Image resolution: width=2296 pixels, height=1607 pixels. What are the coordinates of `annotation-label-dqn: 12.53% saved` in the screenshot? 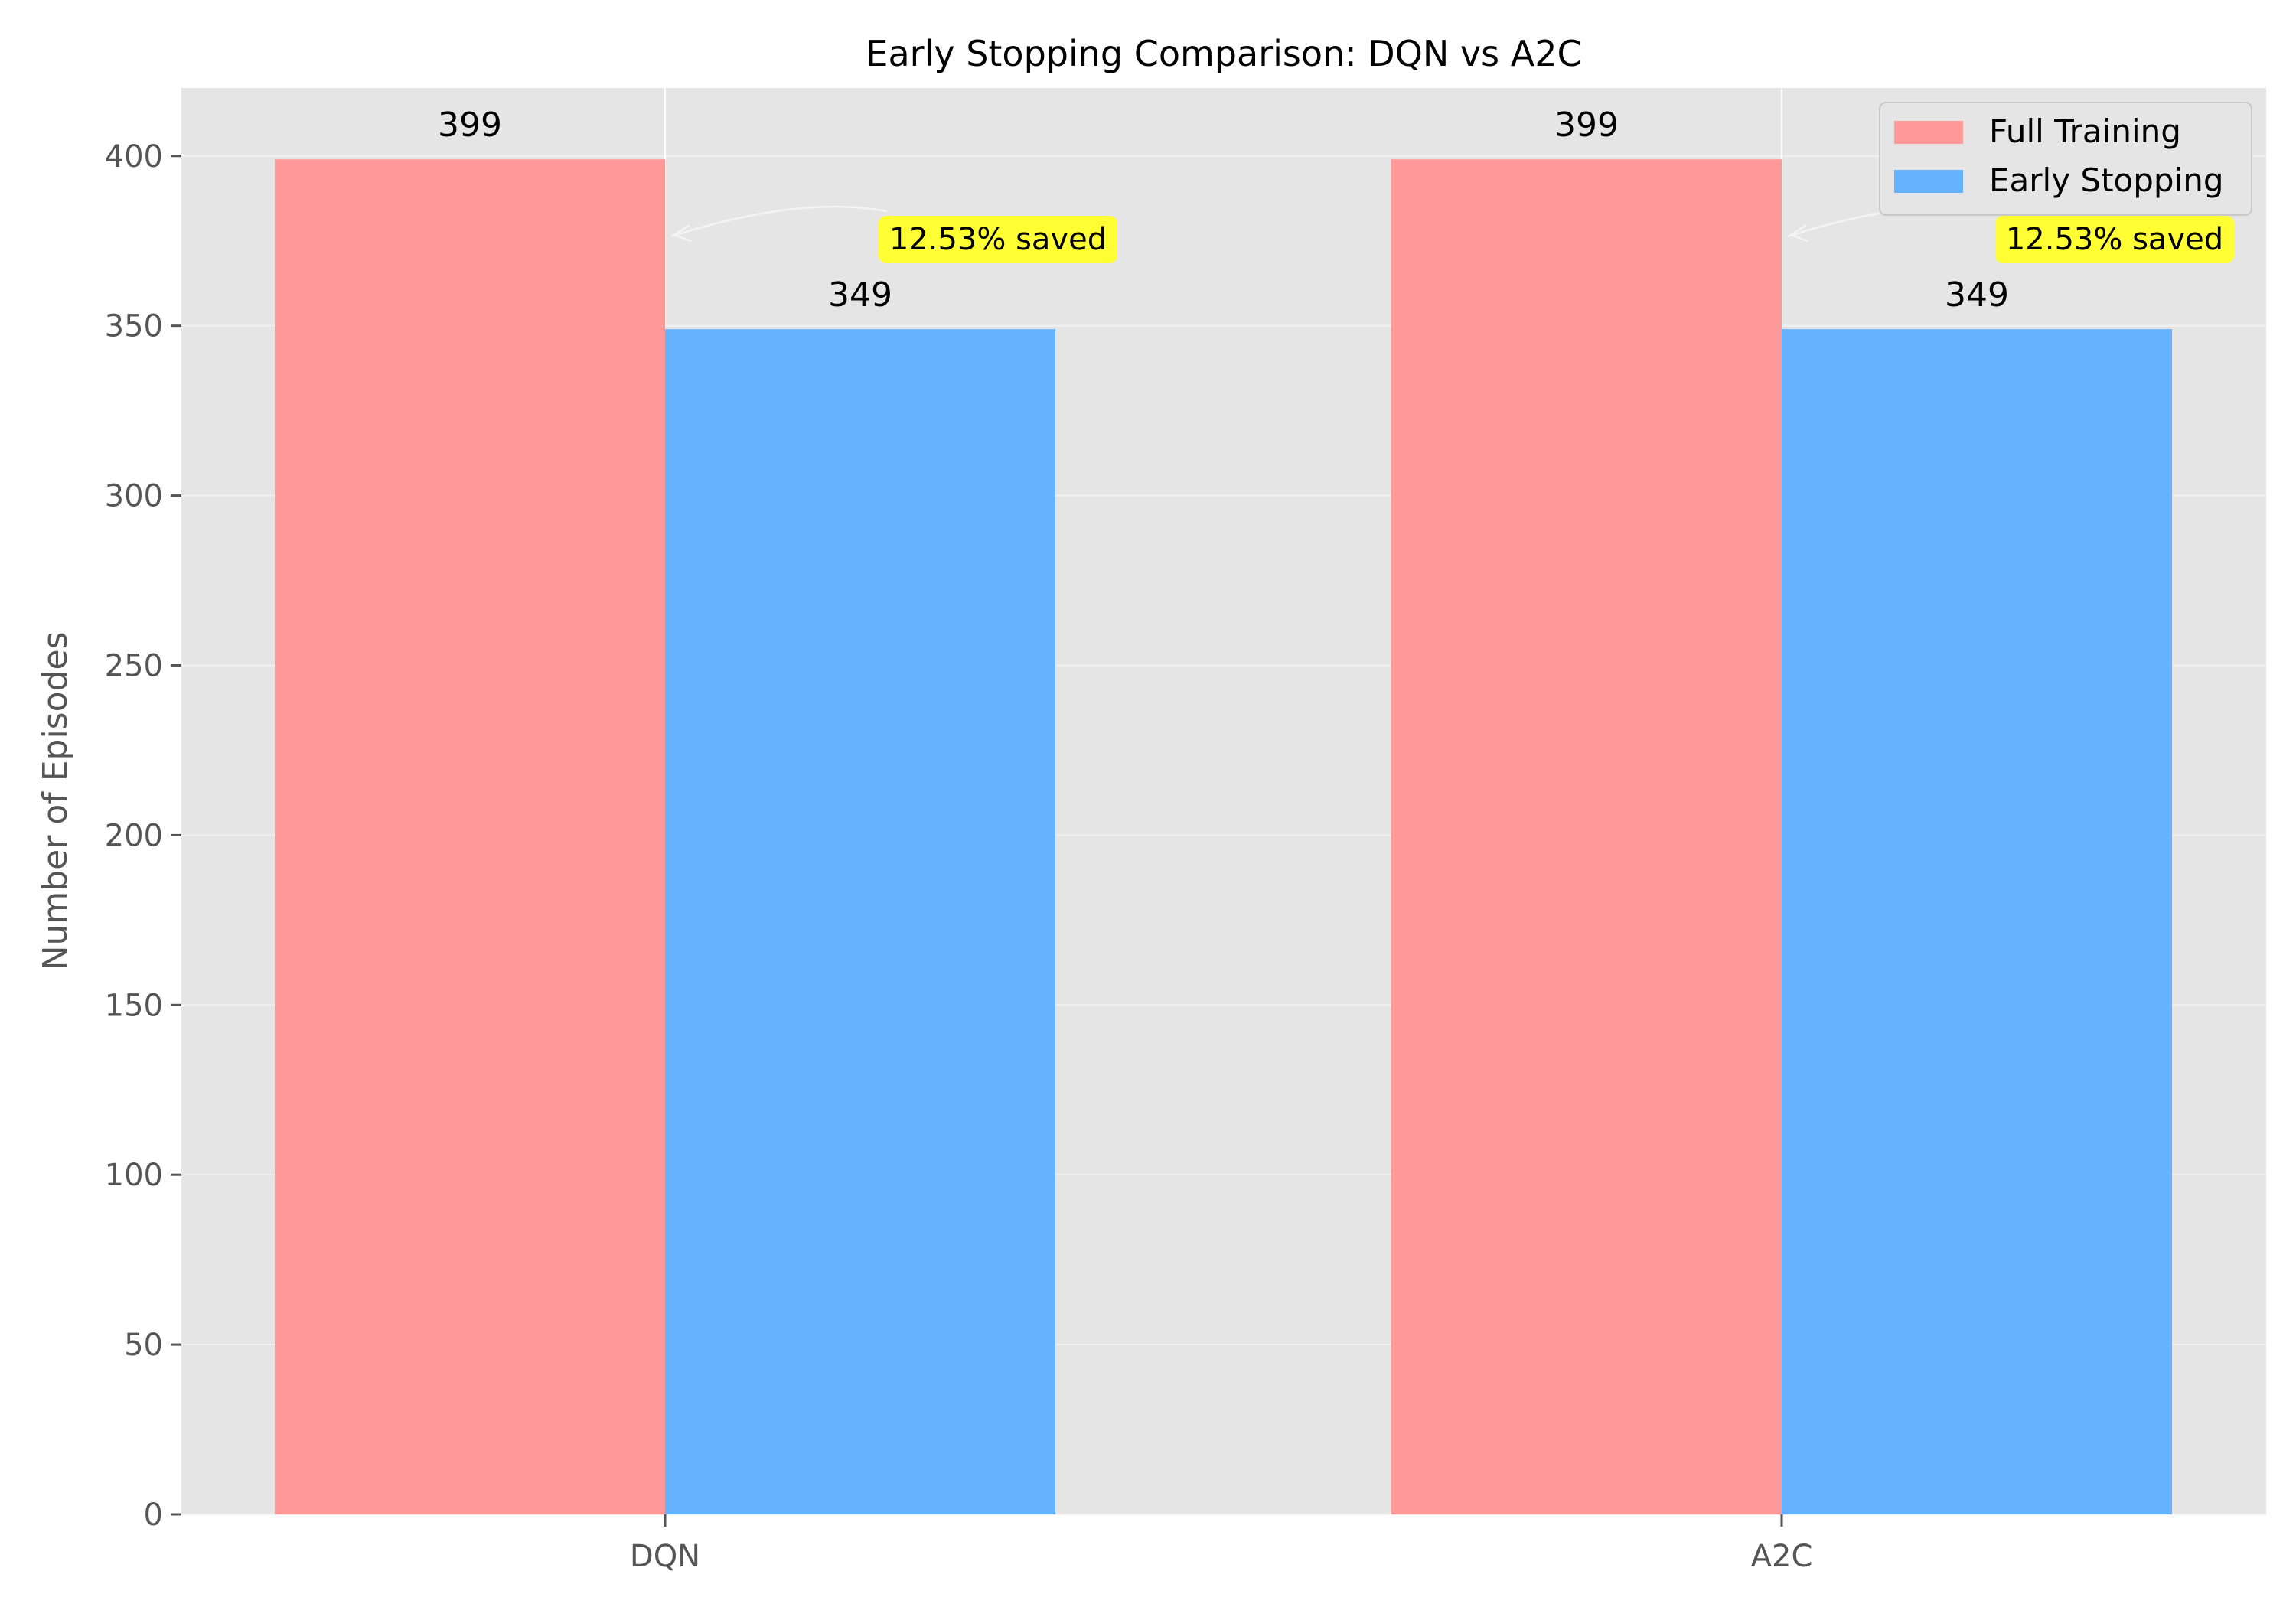 It's located at (998, 239).